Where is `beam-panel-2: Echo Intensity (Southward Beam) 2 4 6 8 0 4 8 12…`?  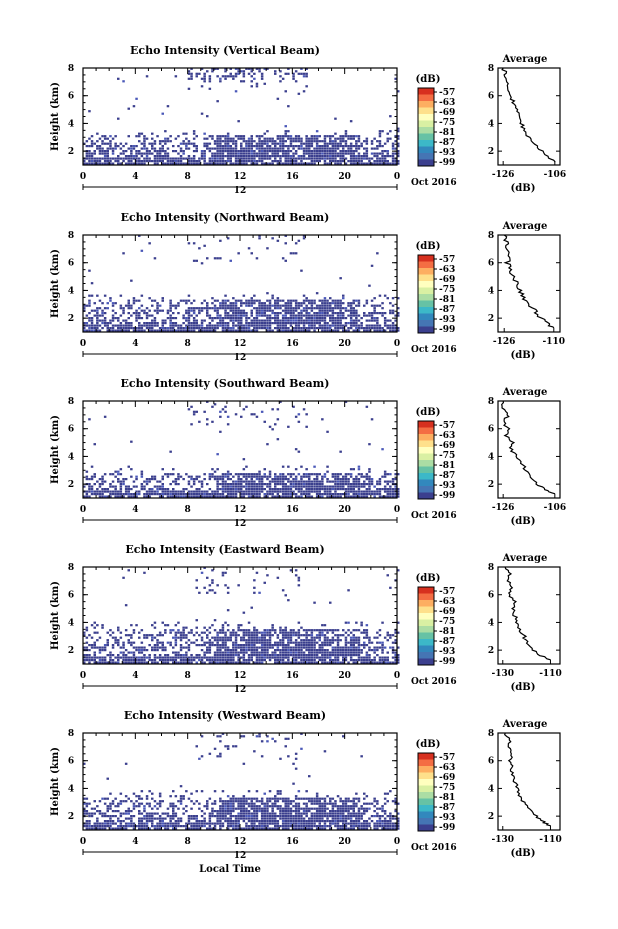
beam-panel-2: Echo Intensity (Southward Beam) 2 4 6 8 0 4 8 12… is located at coordinates (308, 453).